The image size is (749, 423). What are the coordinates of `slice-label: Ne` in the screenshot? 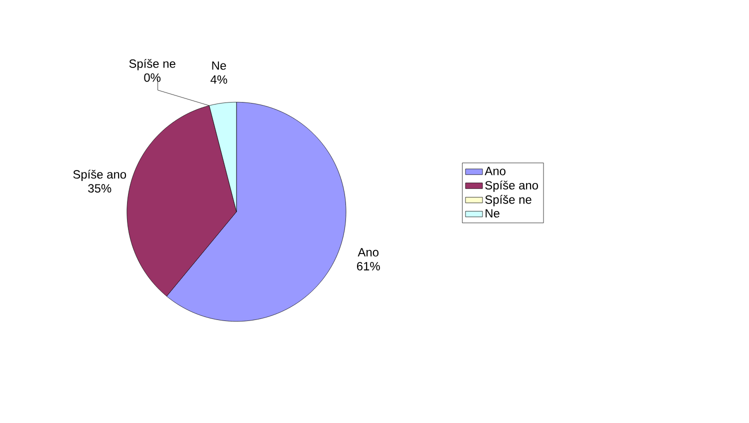 It's located at (219, 65).